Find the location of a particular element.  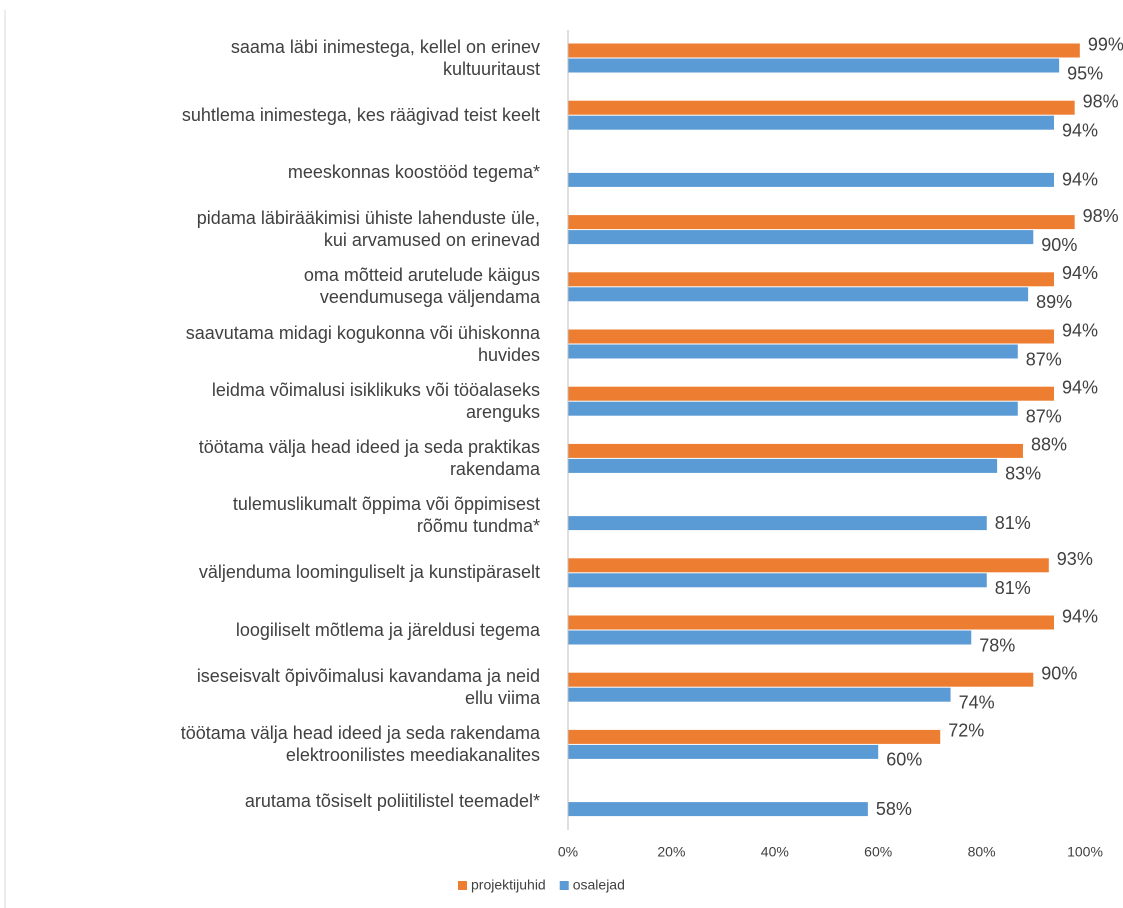

value-label: 88% is located at coordinates (1049, 445).